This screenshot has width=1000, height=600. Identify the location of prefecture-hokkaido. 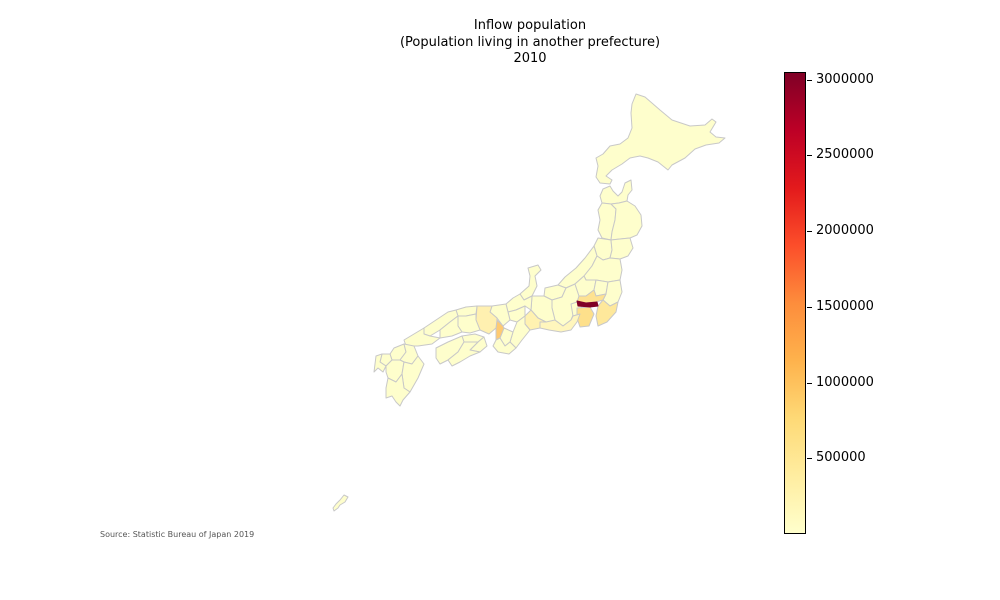
(660, 139).